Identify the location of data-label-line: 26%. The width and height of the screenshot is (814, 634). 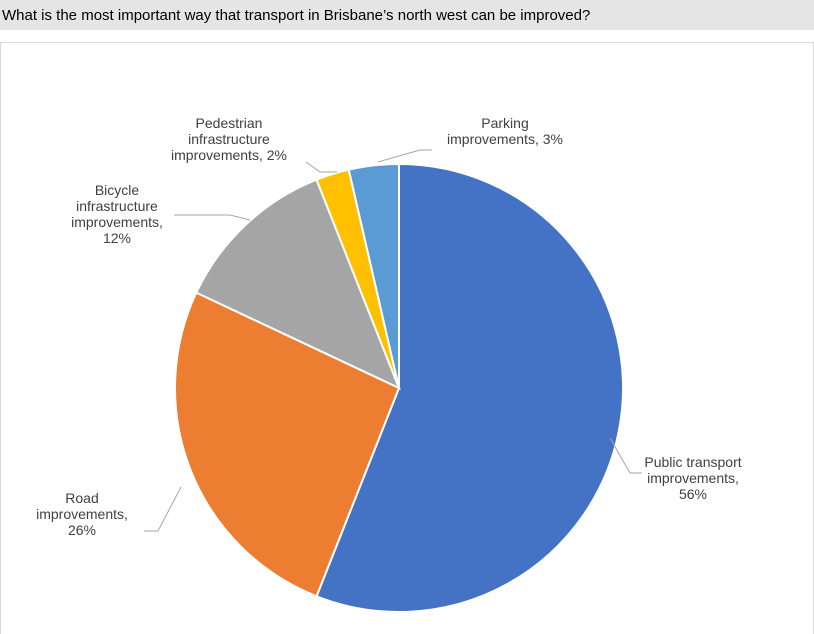
(82, 530).